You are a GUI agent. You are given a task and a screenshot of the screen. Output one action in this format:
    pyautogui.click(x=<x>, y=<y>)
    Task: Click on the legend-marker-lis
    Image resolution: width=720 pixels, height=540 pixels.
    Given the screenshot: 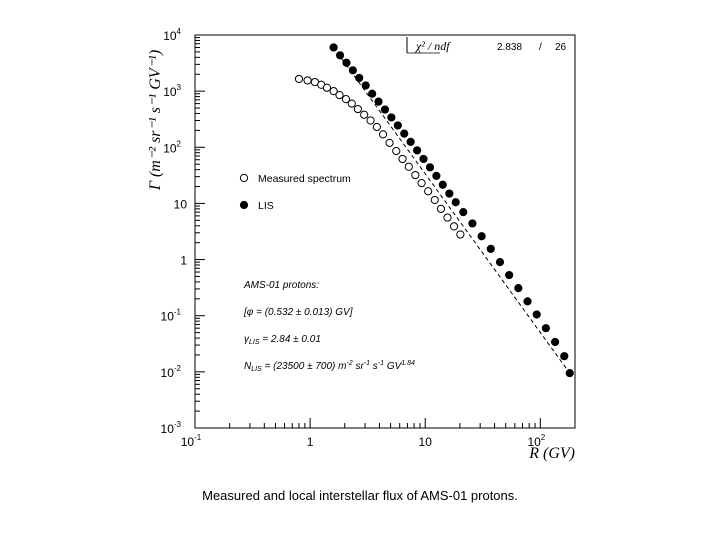 What is the action you would take?
    pyautogui.click(x=244, y=205)
    